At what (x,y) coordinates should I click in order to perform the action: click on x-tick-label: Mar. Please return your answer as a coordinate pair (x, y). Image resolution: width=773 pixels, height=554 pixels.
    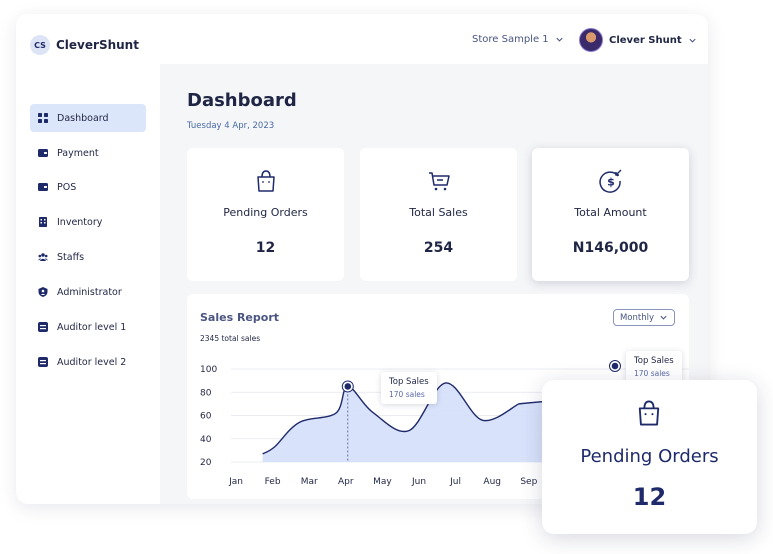
    Looking at the image, I should click on (309, 482).